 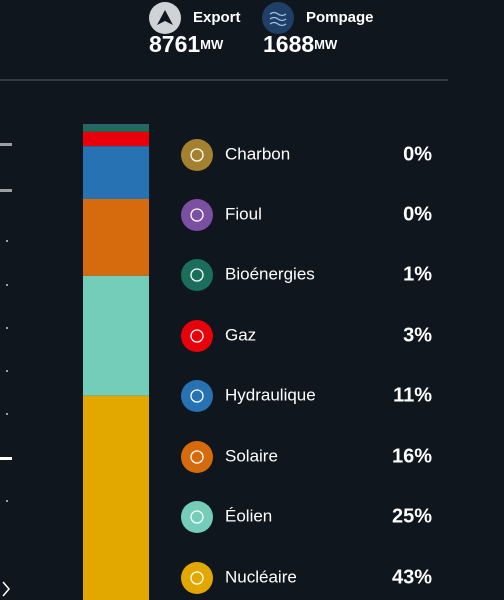 What do you see at coordinates (174, 44) in the screenshot?
I see `stat-number: 8761` at bounding box center [174, 44].